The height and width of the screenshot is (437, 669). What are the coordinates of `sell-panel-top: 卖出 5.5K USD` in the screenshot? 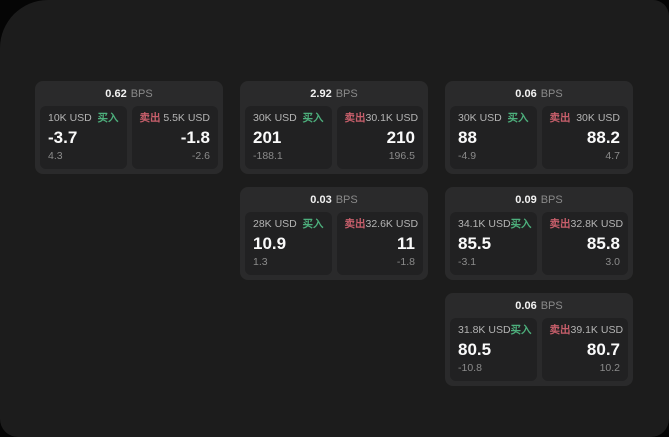 It's located at (175, 118).